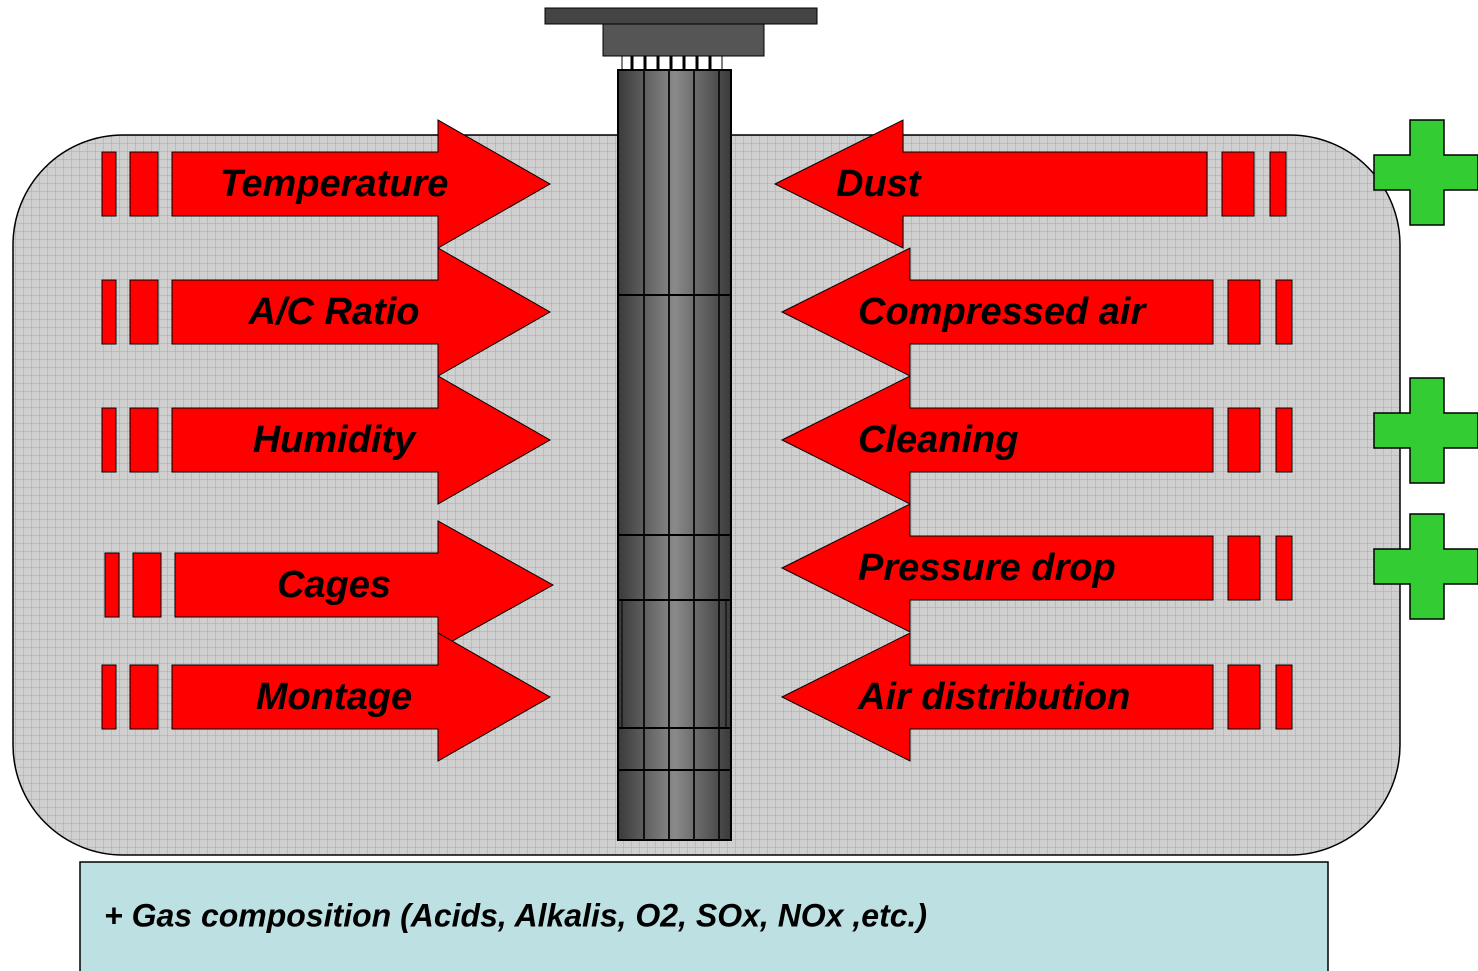  What do you see at coordinates (993, 697) in the screenshot?
I see `factor-label: Air distribution` at bounding box center [993, 697].